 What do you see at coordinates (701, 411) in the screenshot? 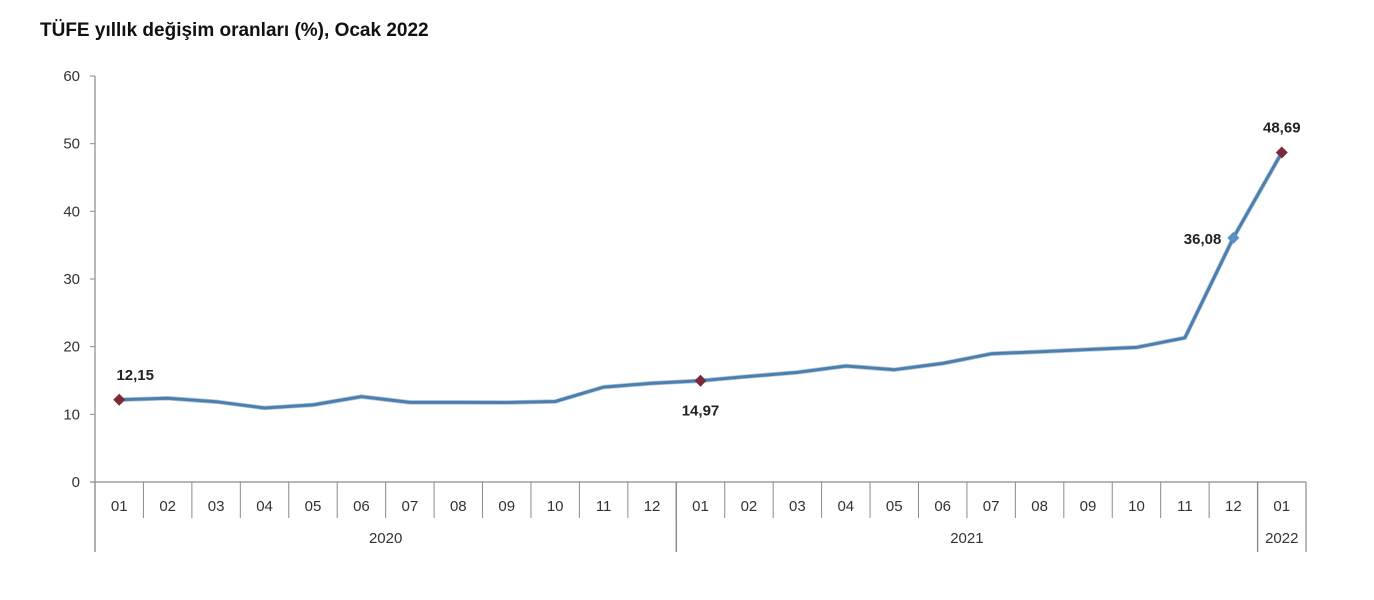
I see `data-label: 14,97` at bounding box center [701, 411].